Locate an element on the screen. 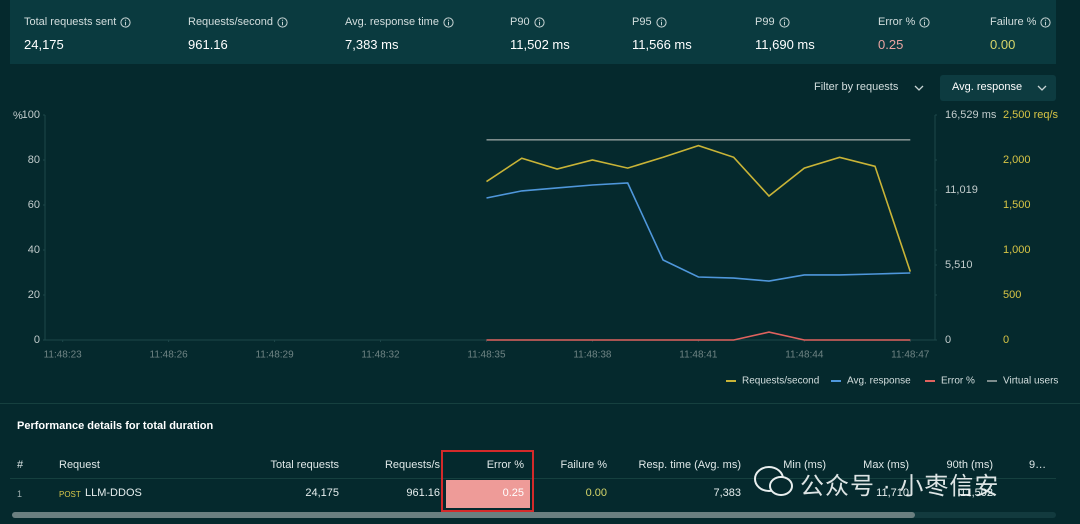 The height and width of the screenshot is (524, 1080). chevron-icon is located at coordinates (1042, 88).